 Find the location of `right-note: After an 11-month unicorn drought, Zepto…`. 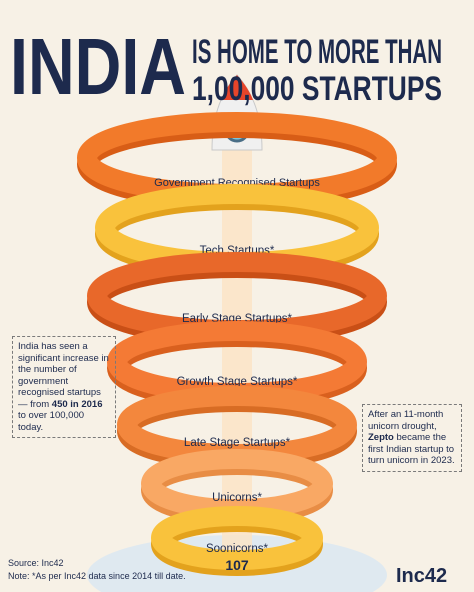

right-note: After an 11-month unicorn drought, Zepto… is located at coordinates (412, 438).